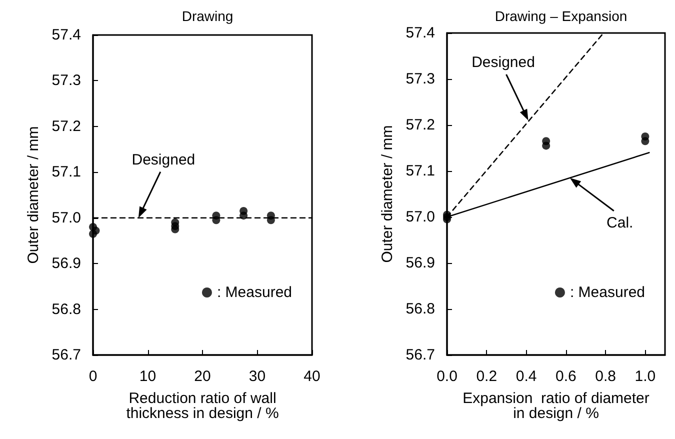  What do you see at coordinates (147, 376) in the screenshot?
I see `x-tick-label: 10` at bounding box center [147, 376].